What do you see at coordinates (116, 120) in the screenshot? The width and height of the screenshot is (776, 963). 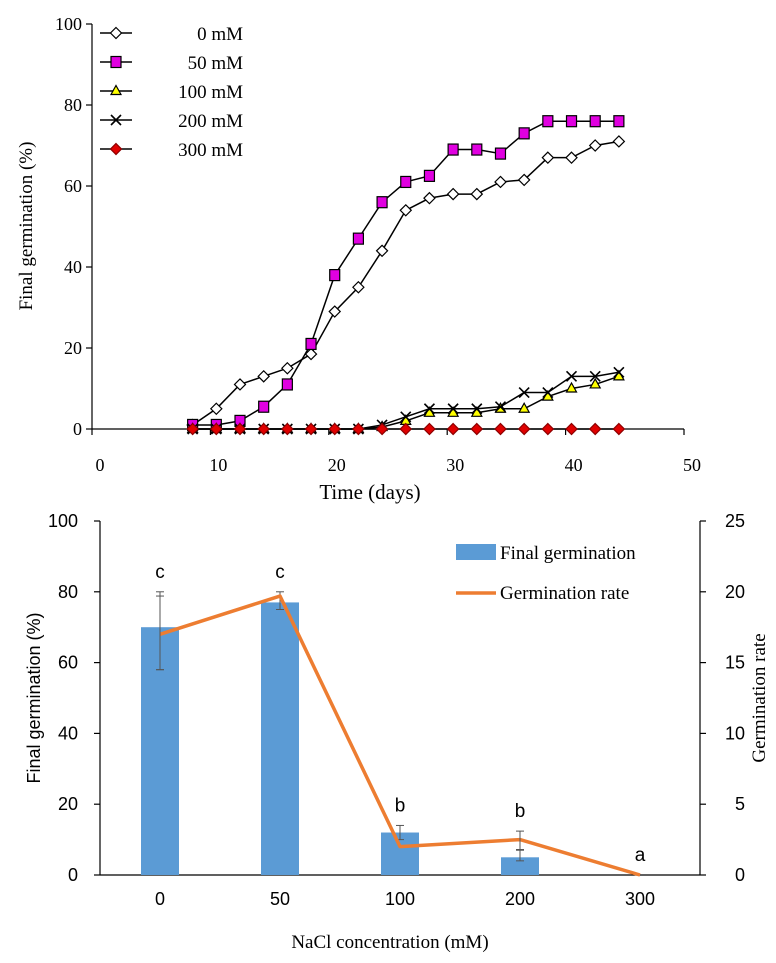 I see `legend-marker-200-mm` at bounding box center [116, 120].